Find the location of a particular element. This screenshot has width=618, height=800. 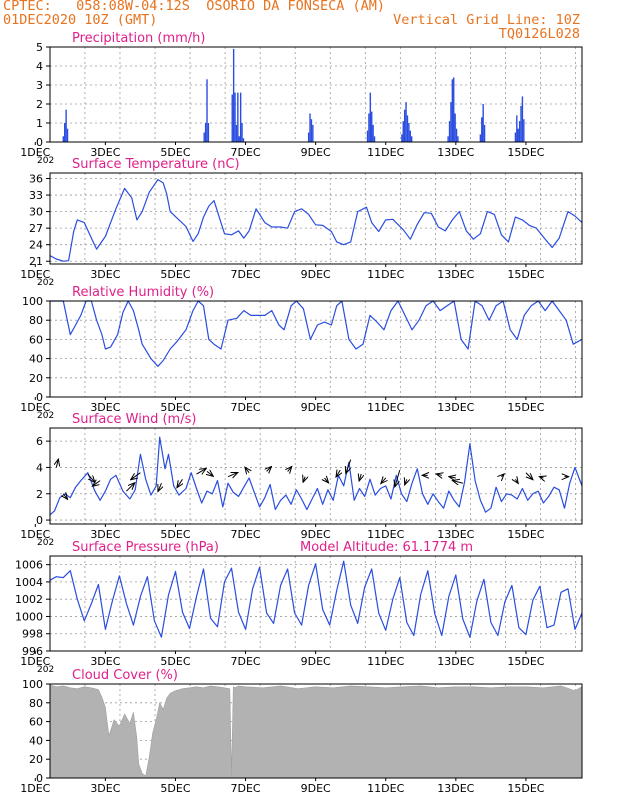

cloud-xtick-label: 11DEC is located at coordinates (385, 788).